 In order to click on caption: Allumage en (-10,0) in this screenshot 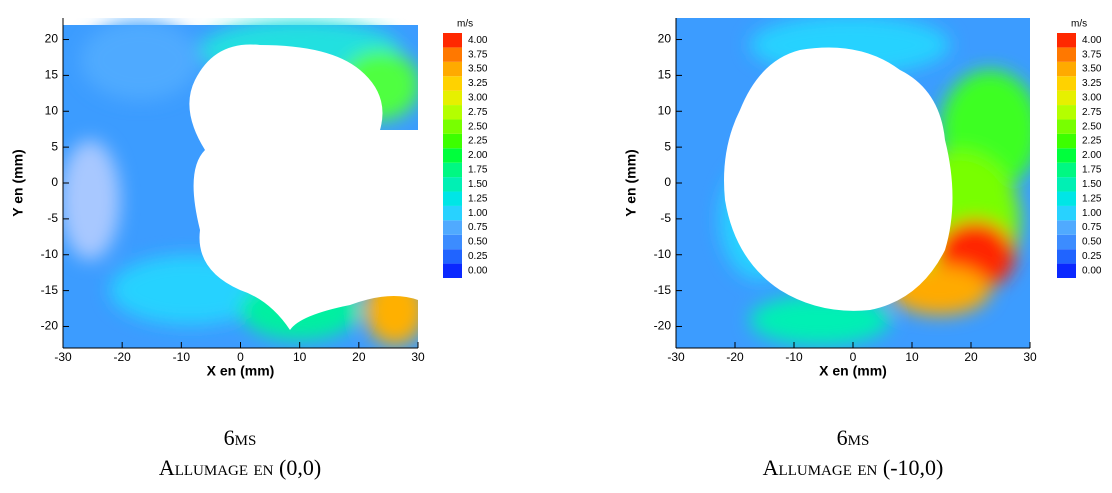, I will do `click(853, 467)`.